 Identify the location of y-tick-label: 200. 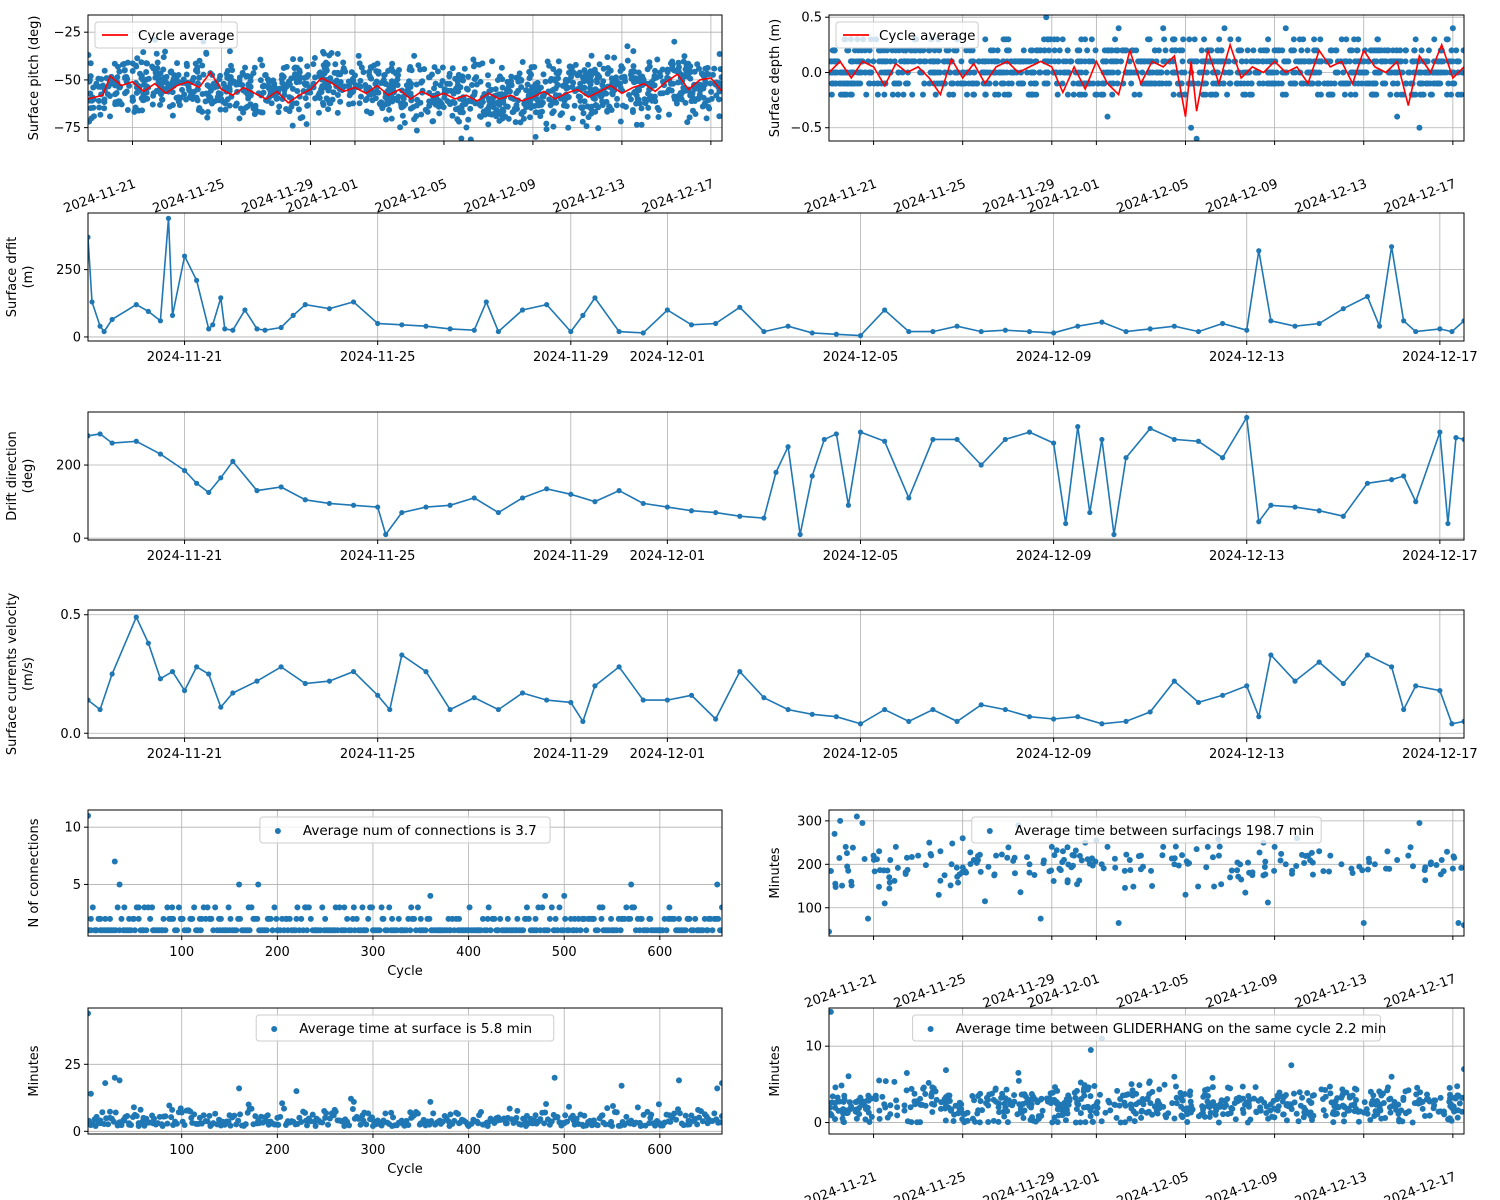
(68, 466).